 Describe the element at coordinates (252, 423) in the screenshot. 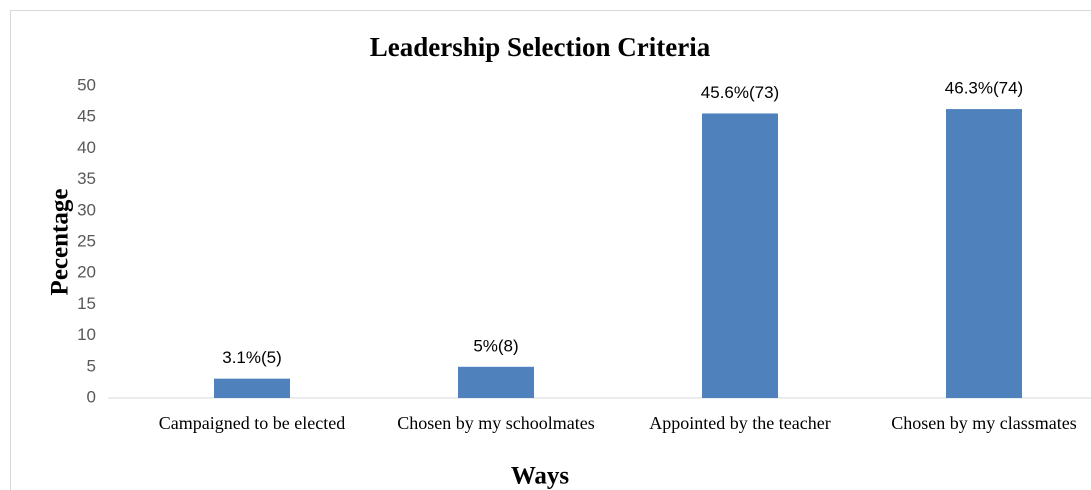

I see `x-tick-label: Campaigned to be elected` at that location.